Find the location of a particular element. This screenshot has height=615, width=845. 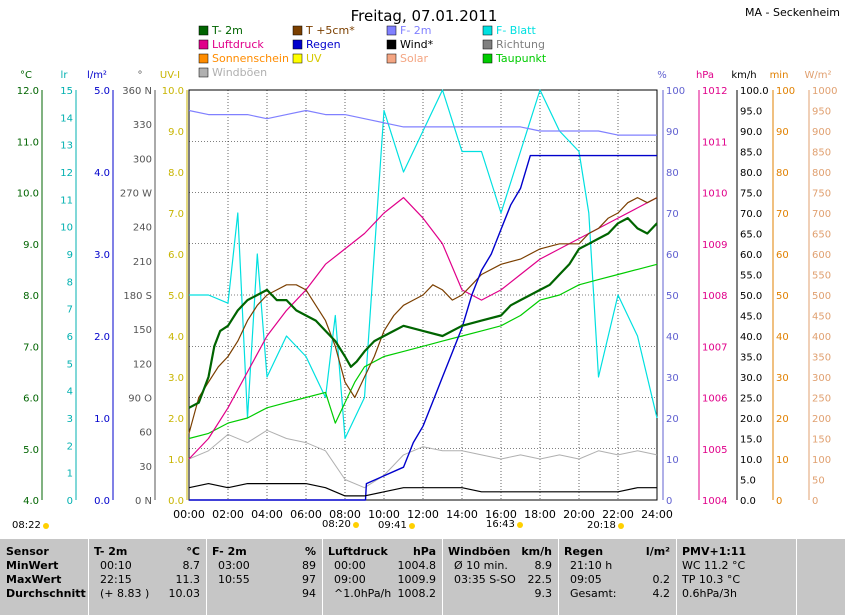

x-tick-label: 06:00 is located at coordinates (306, 514).